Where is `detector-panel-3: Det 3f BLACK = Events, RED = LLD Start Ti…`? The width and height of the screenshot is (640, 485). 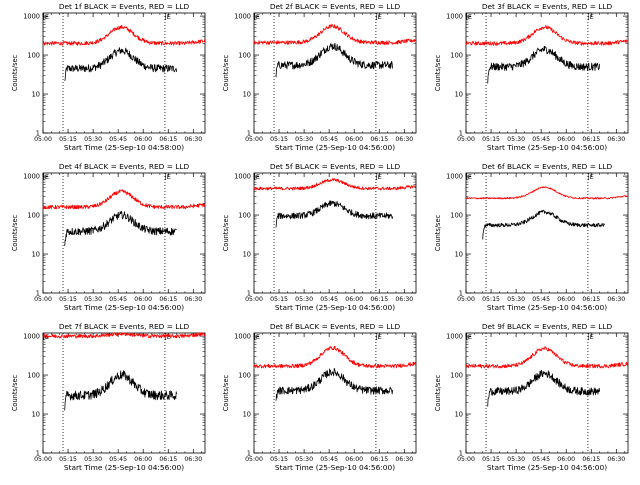 detector-panel-3: Det 3f BLACK = Events, RED = LLD Start Ti… is located at coordinates (531, 77).